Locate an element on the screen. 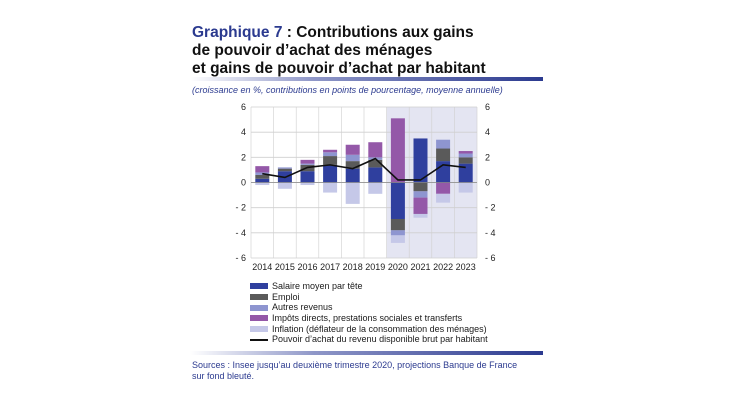 This screenshot has height=410, width=730. y-tick-label-left: - 4 is located at coordinates (240, 233).